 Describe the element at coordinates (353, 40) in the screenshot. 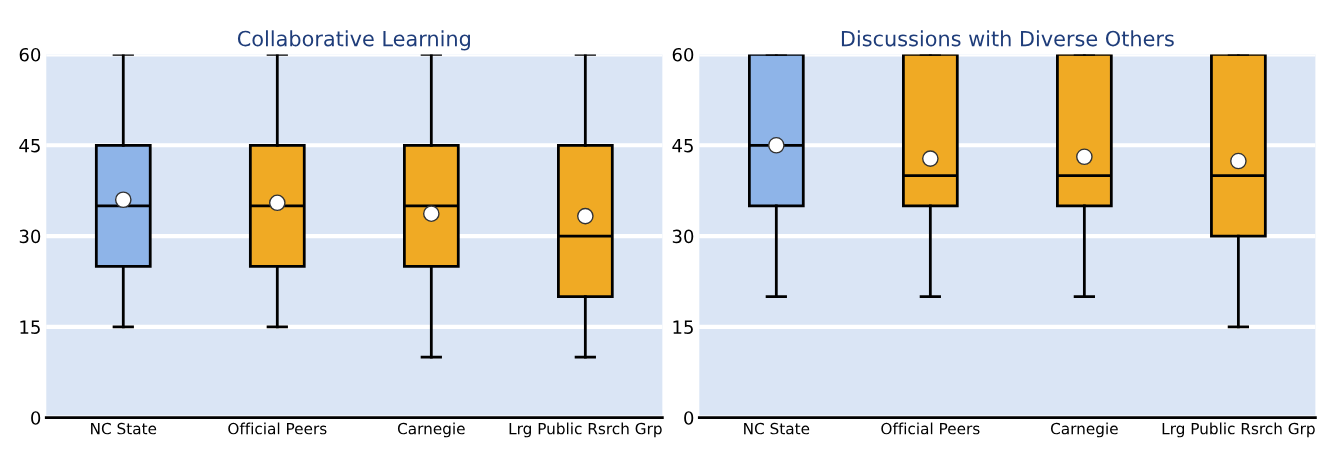

I see `chart-title: Collaborative Learning` at that location.